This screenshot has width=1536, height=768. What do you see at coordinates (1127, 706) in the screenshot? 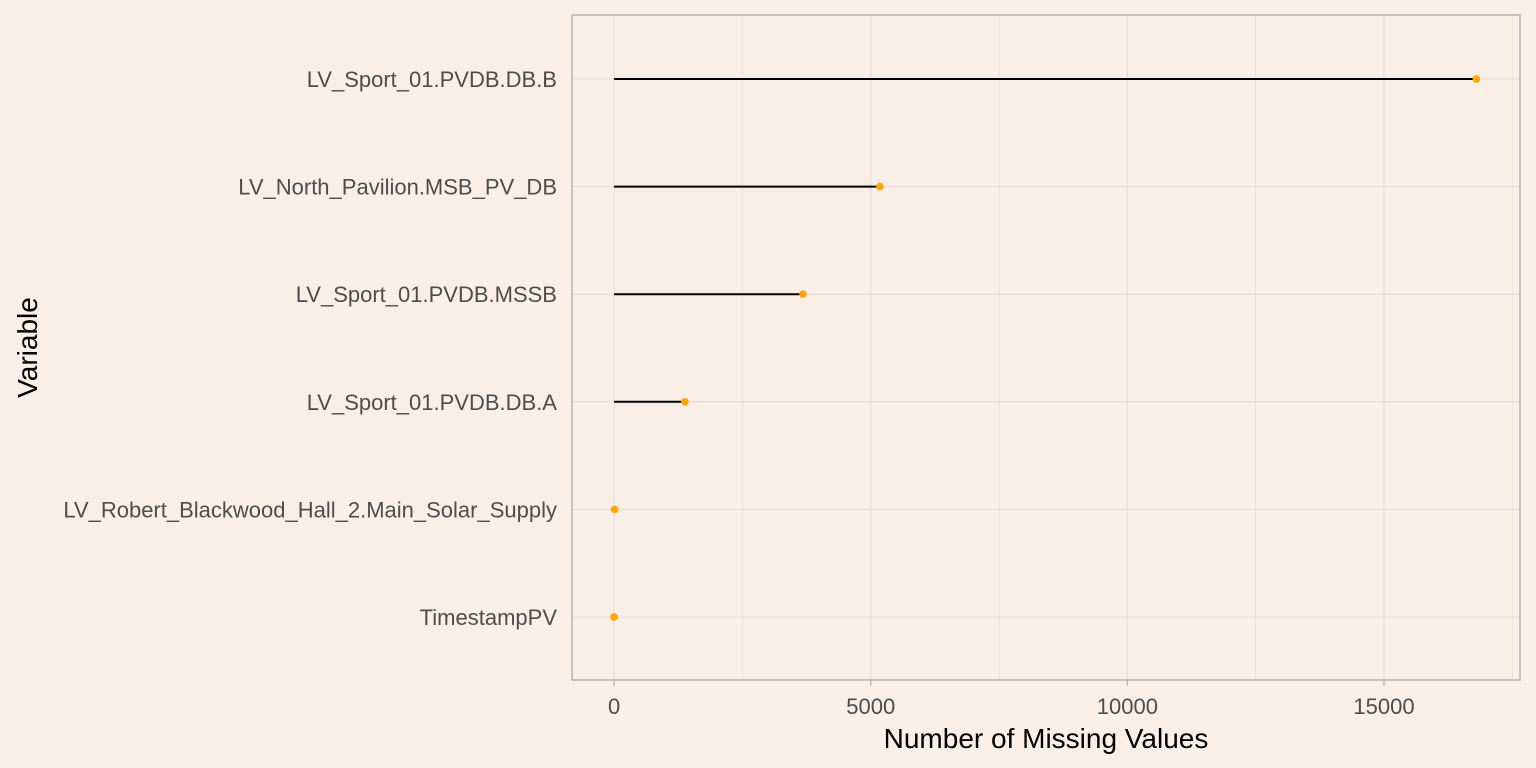
I see `x-tick-label: 10000` at bounding box center [1127, 706].